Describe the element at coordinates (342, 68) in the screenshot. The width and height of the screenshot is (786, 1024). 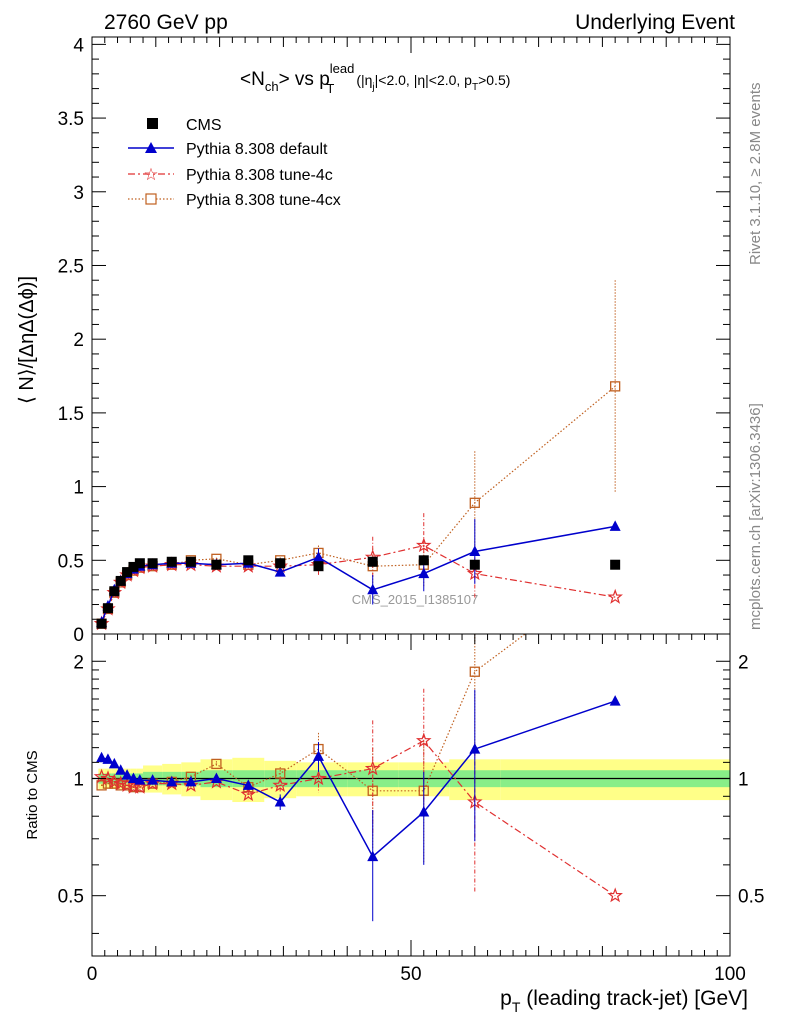
I see `title-vs-sup: lead` at that location.